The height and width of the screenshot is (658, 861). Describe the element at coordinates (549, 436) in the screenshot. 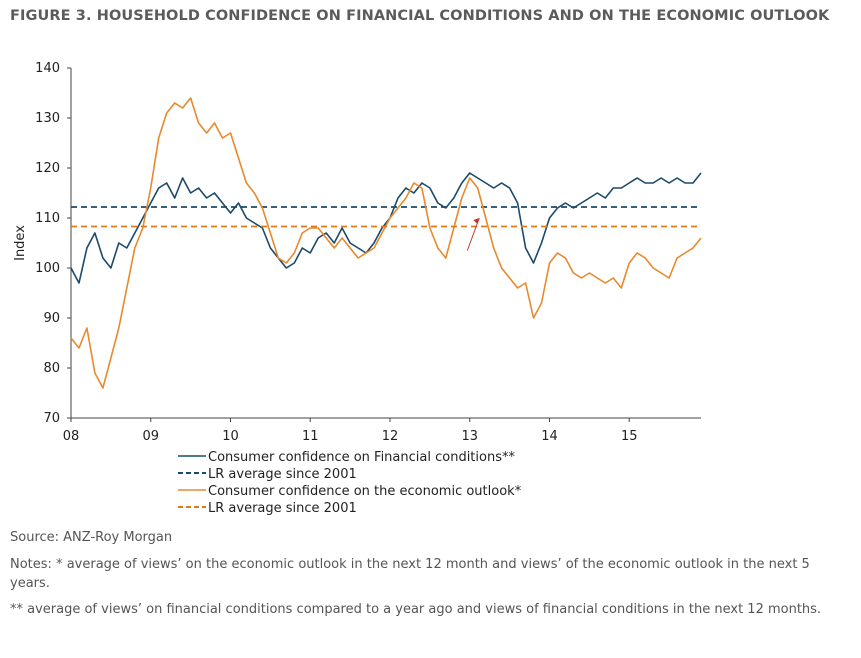

I see `x-tick-label: 14` at that location.